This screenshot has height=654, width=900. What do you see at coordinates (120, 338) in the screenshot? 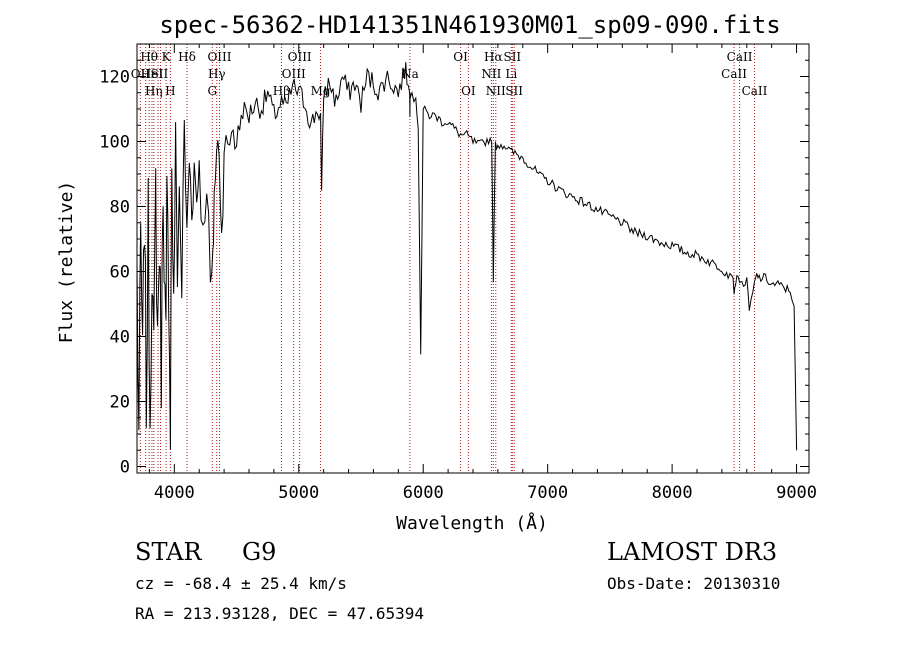
I see `y-tick-label: 40` at bounding box center [120, 338].